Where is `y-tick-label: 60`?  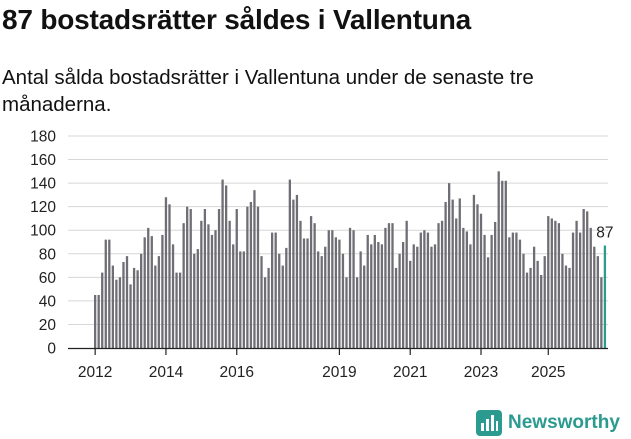 y-tick-label: 60 is located at coordinates (48, 278).